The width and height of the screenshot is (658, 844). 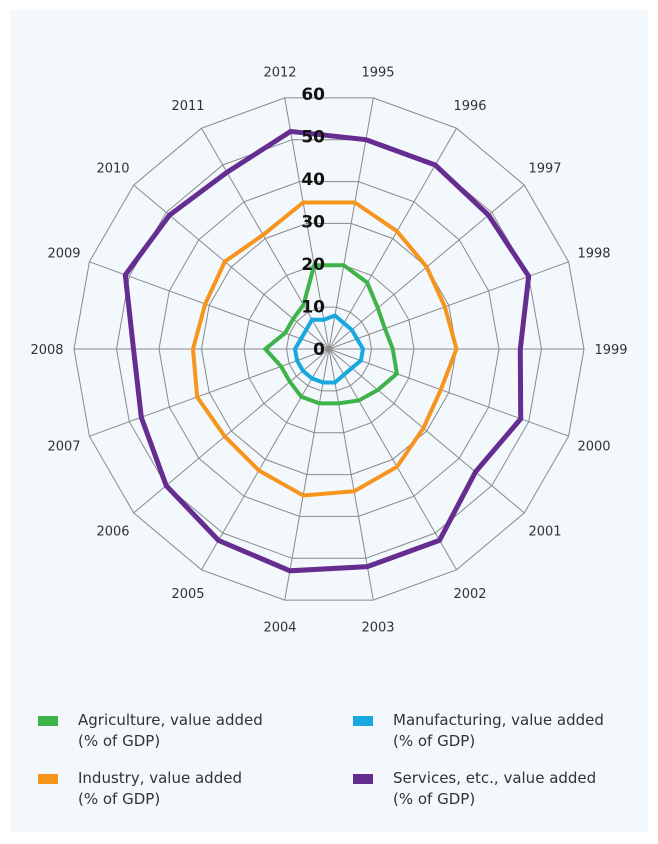 What do you see at coordinates (377, 628) in the screenshot?
I see `category-label-2003: 2003` at bounding box center [377, 628].